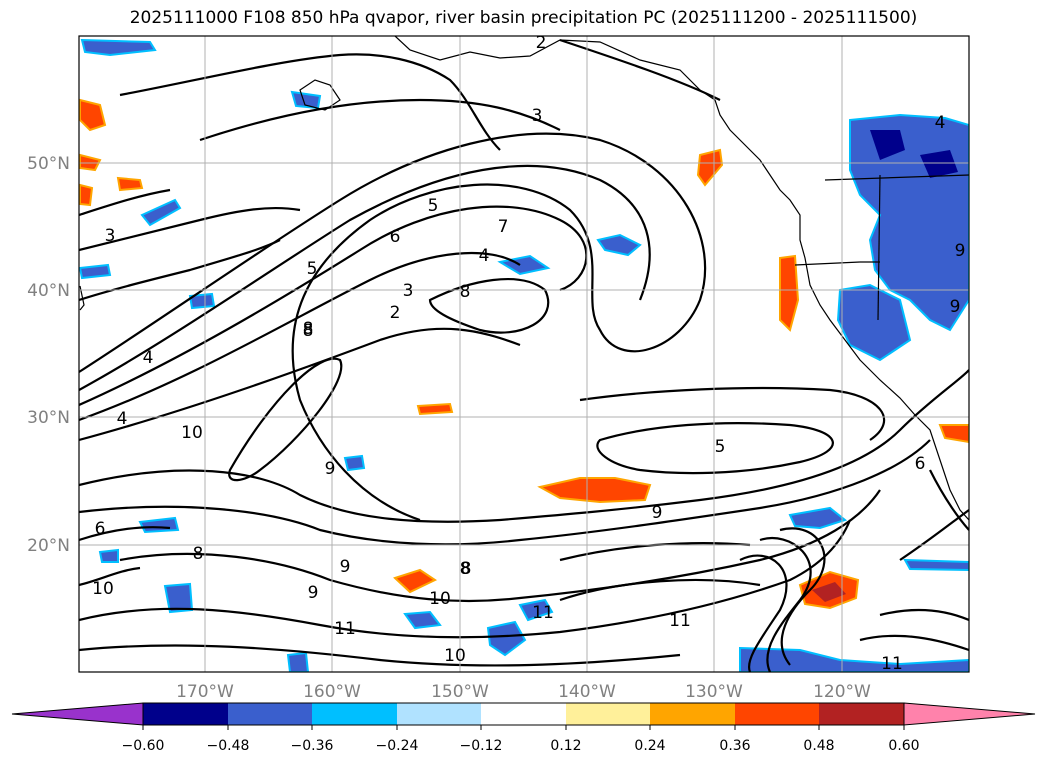  Describe the element at coordinates (48, 291) in the screenshot. I see `lat-label-40n: 40°N` at that location.